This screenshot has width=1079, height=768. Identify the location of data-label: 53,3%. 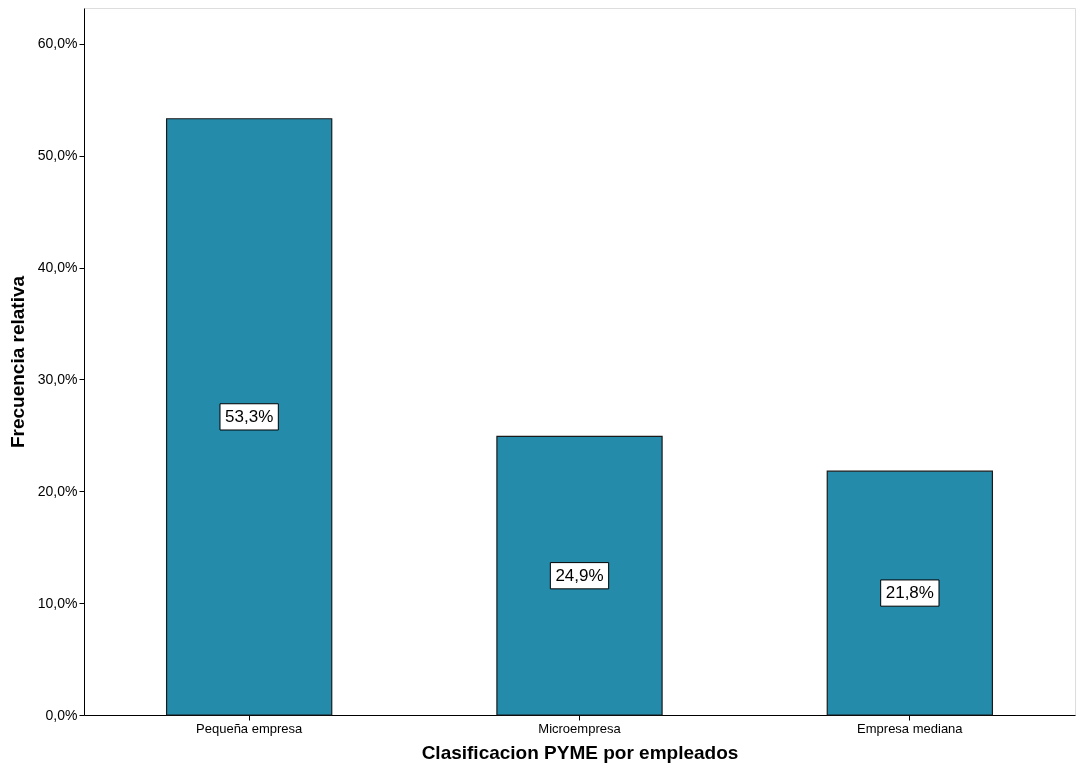
(249, 416).